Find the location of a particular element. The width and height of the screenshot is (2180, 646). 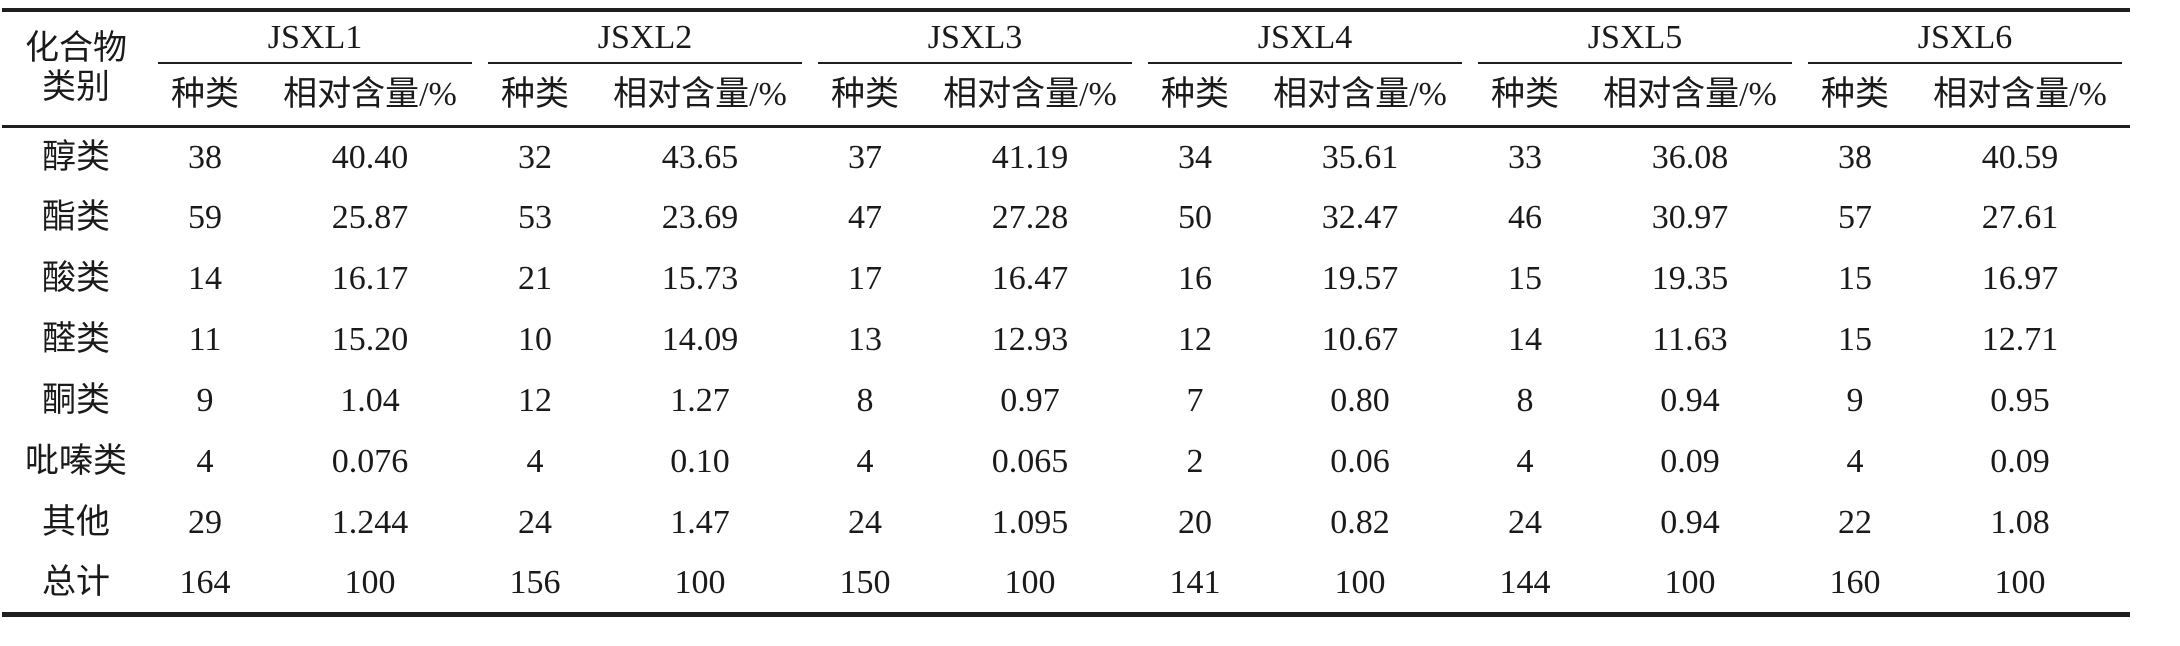

cell-relative-content: 0.80 is located at coordinates (1360, 400).